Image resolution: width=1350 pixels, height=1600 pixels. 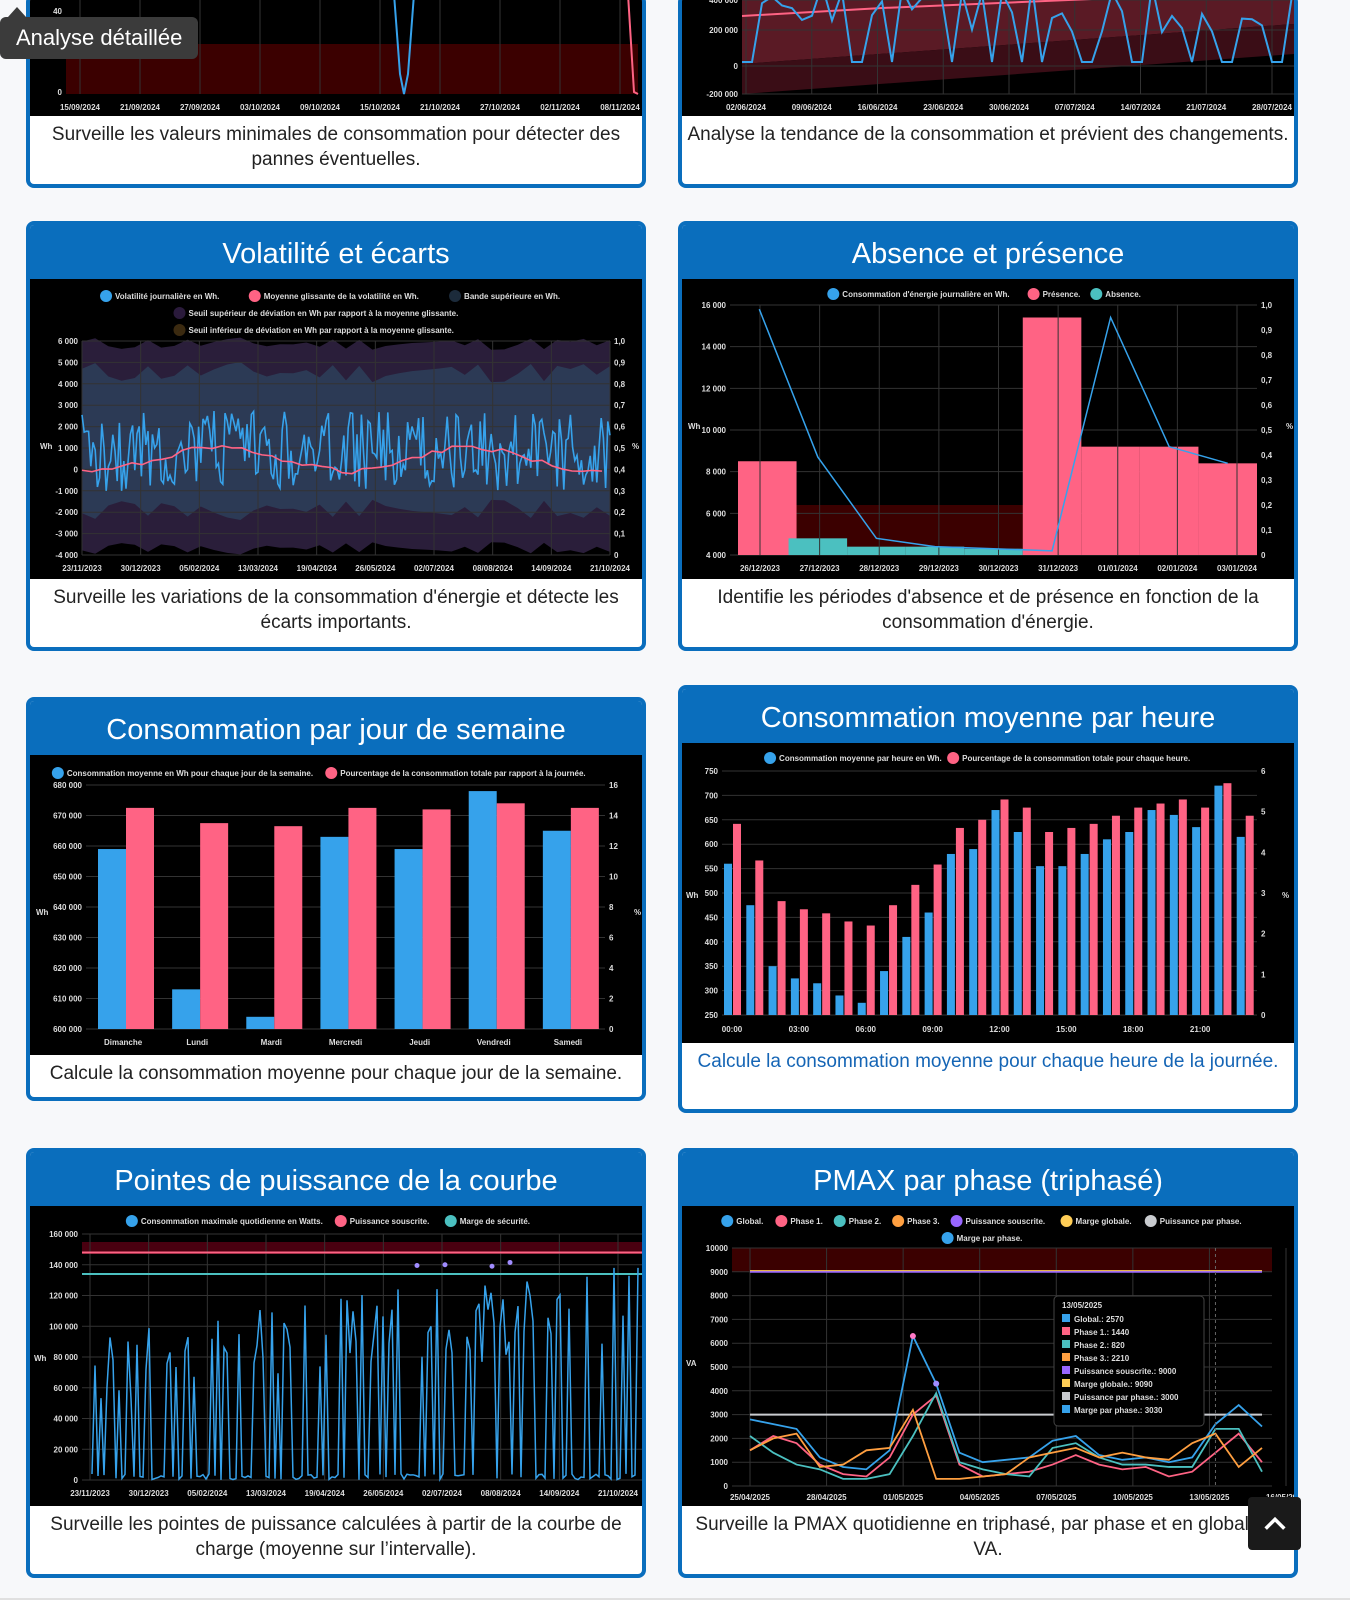 I want to click on x-tick-label: 21/07/2024, so click(x=1206, y=107).